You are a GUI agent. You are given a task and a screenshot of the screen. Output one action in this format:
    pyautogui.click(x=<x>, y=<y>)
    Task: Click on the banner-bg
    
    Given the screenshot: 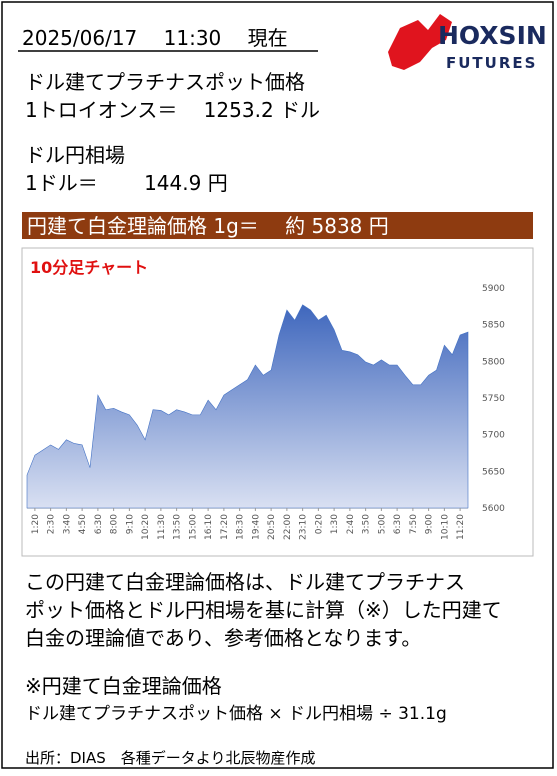 What is the action you would take?
    pyautogui.click(x=277, y=225)
    